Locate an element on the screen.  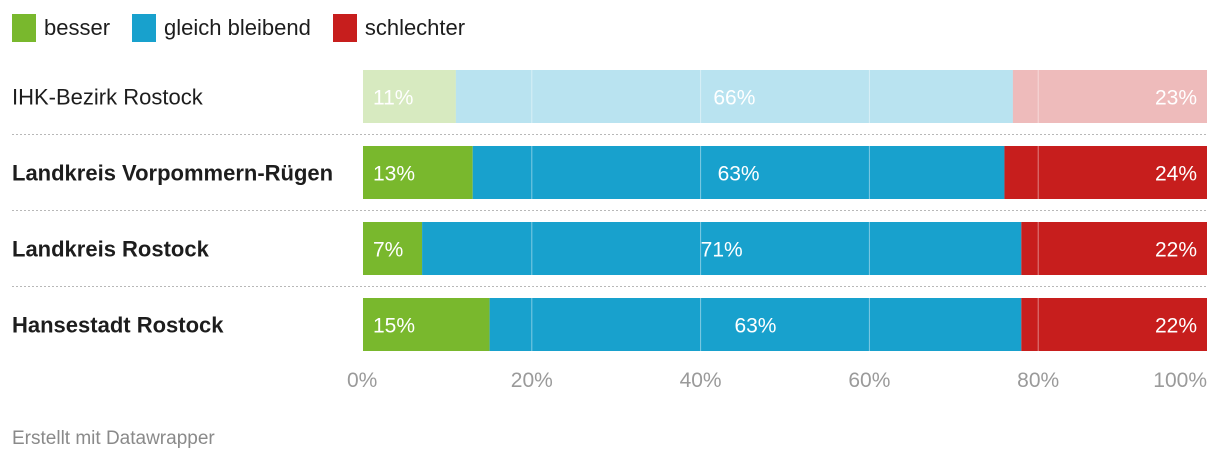
category-label-ihk-bezirk-rostock: IHK-Bezirk Rostock is located at coordinates (108, 97).